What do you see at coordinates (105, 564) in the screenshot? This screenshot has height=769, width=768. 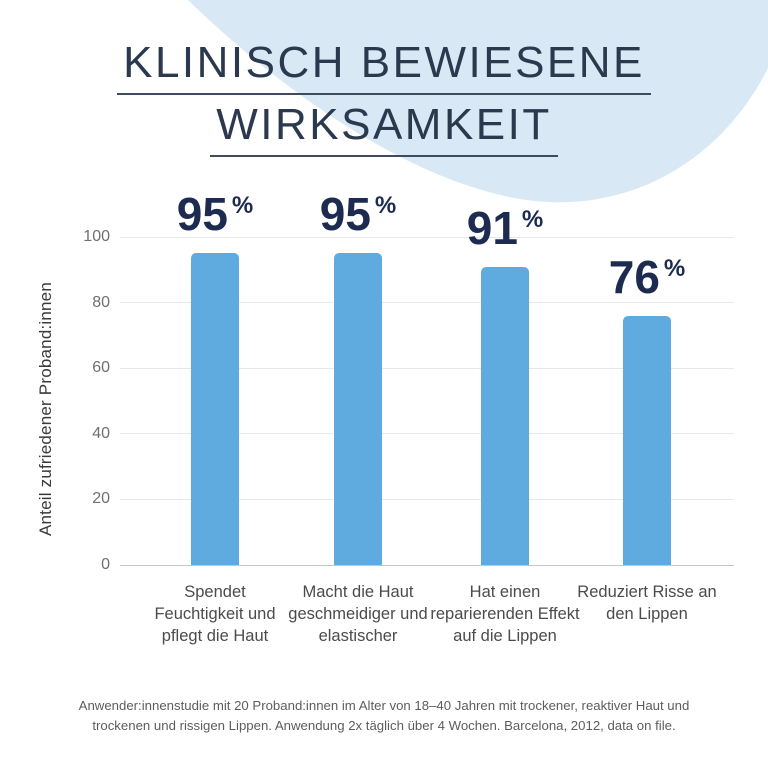 I see `y-tick-label-0: 0` at bounding box center [105, 564].